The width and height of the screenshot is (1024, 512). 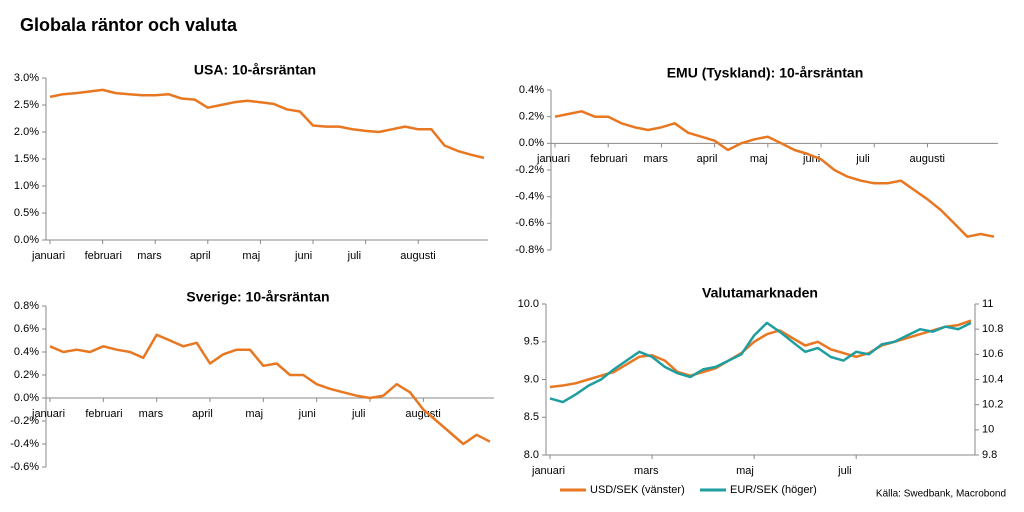 What do you see at coordinates (531, 417) in the screenshot?
I see `y-tick-label: 8.5` at bounding box center [531, 417].